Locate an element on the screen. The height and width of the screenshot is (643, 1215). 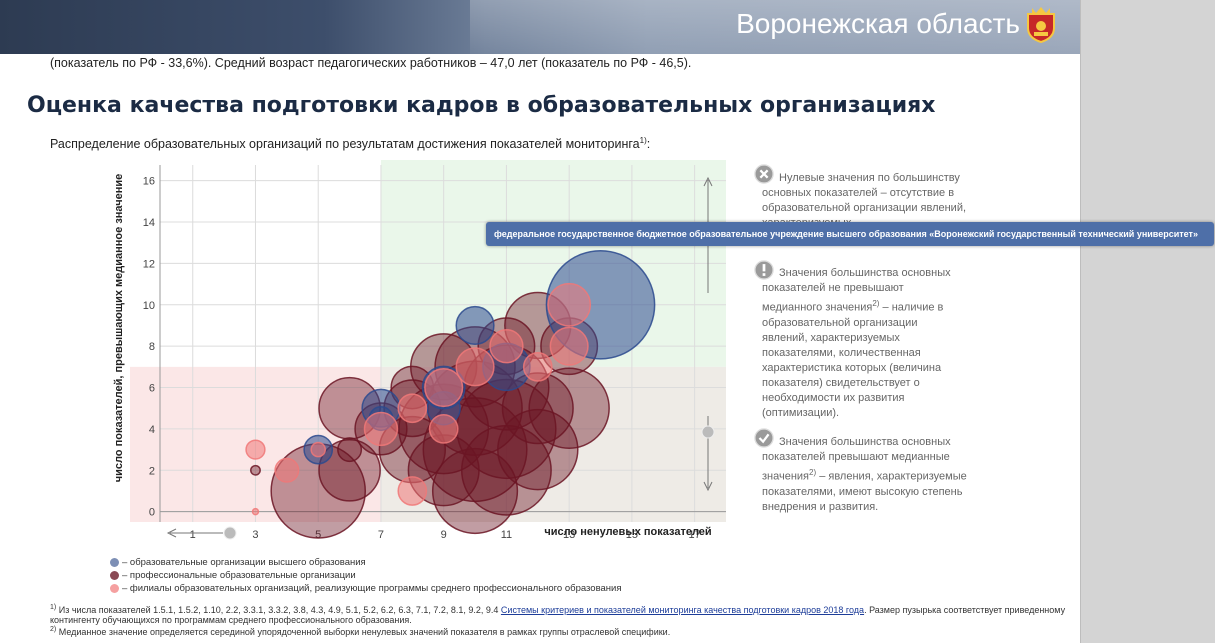
y-tick-label: 4 is located at coordinates (152, 430).